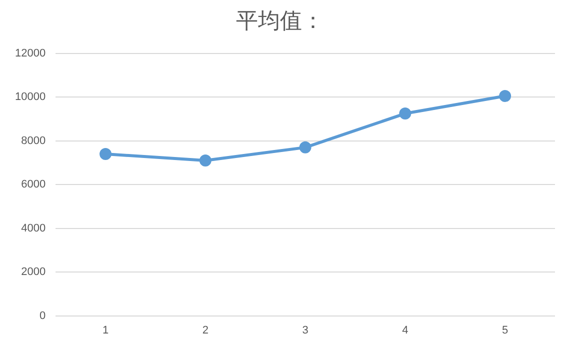 This screenshot has height=350, width=585. Describe the element at coordinates (42, 316) in the screenshot. I see `y-tick-label: 0` at that location.